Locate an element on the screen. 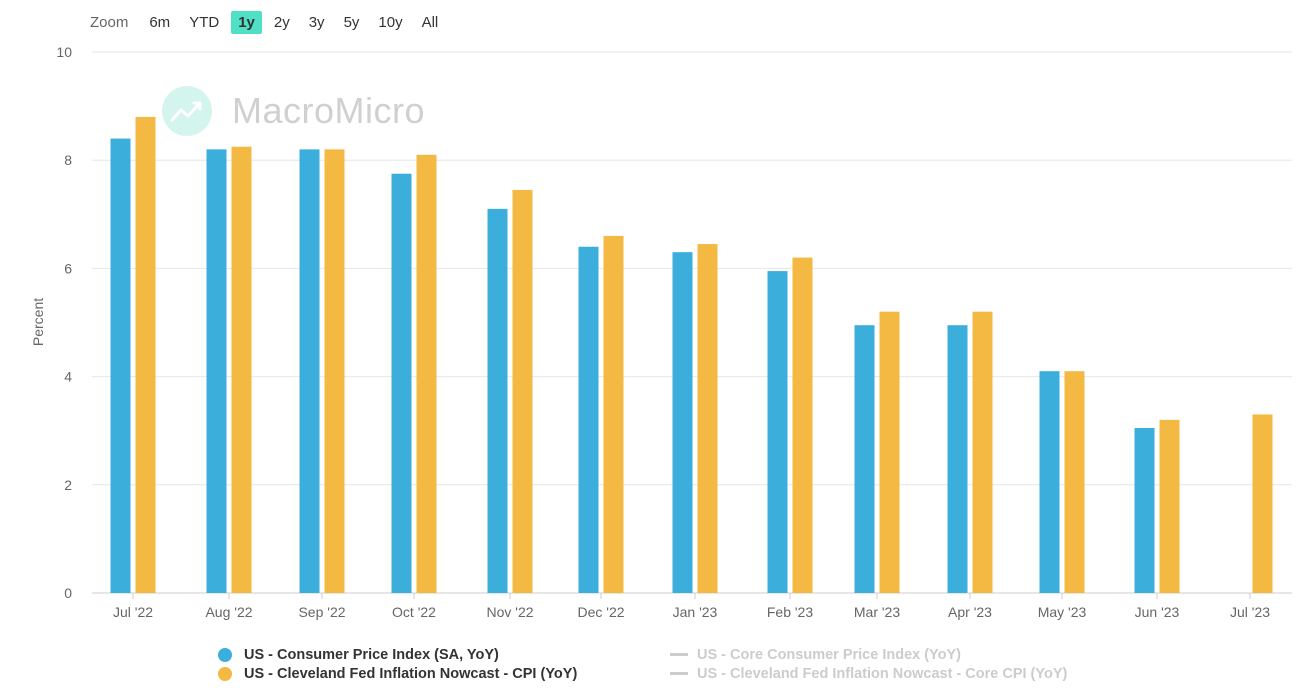 This screenshot has width=1305, height=695. macromicro-logo: MacroMicro is located at coordinates (293, 111).